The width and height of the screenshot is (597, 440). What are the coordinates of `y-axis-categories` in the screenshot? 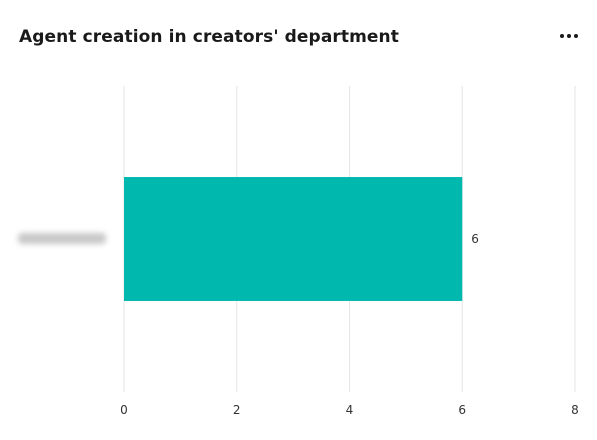 It's located at (62, 238).